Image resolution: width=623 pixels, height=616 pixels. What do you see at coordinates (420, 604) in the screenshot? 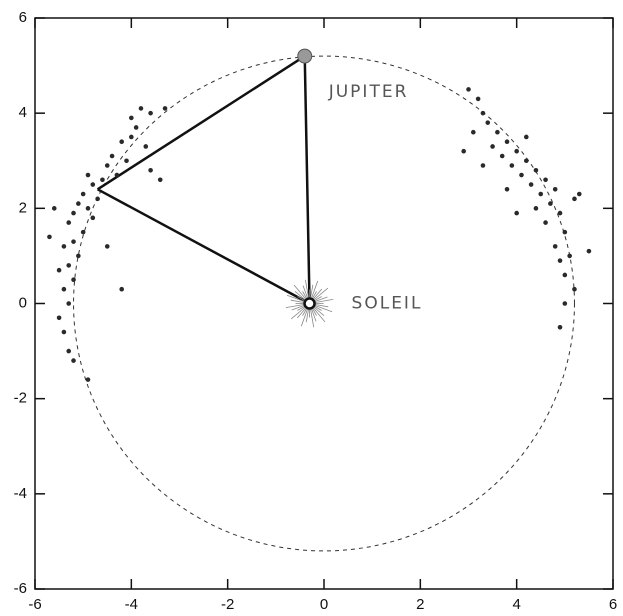
I see `x-tick-label: 2` at bounding box center [420, 604].